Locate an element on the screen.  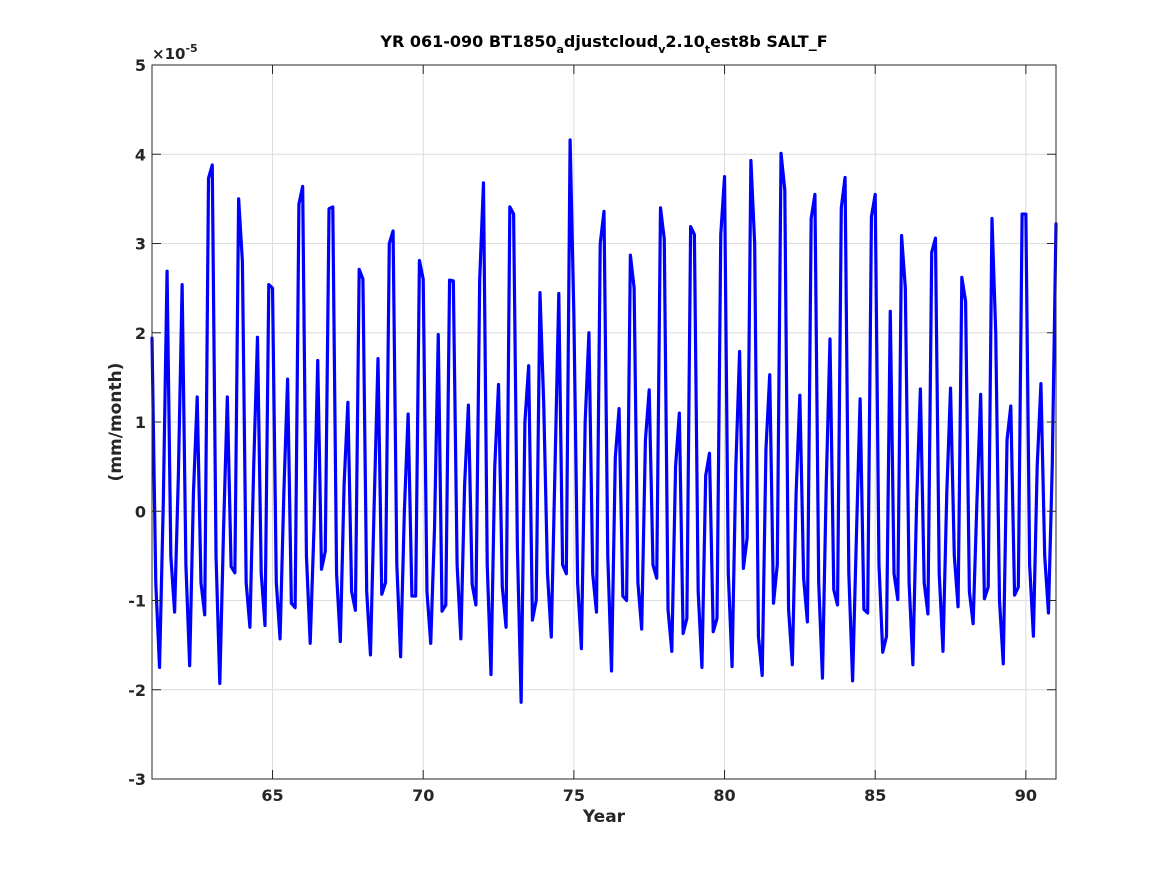
y-exponent-label: ×10⁻⁵ is located at coordinates (175, 52).